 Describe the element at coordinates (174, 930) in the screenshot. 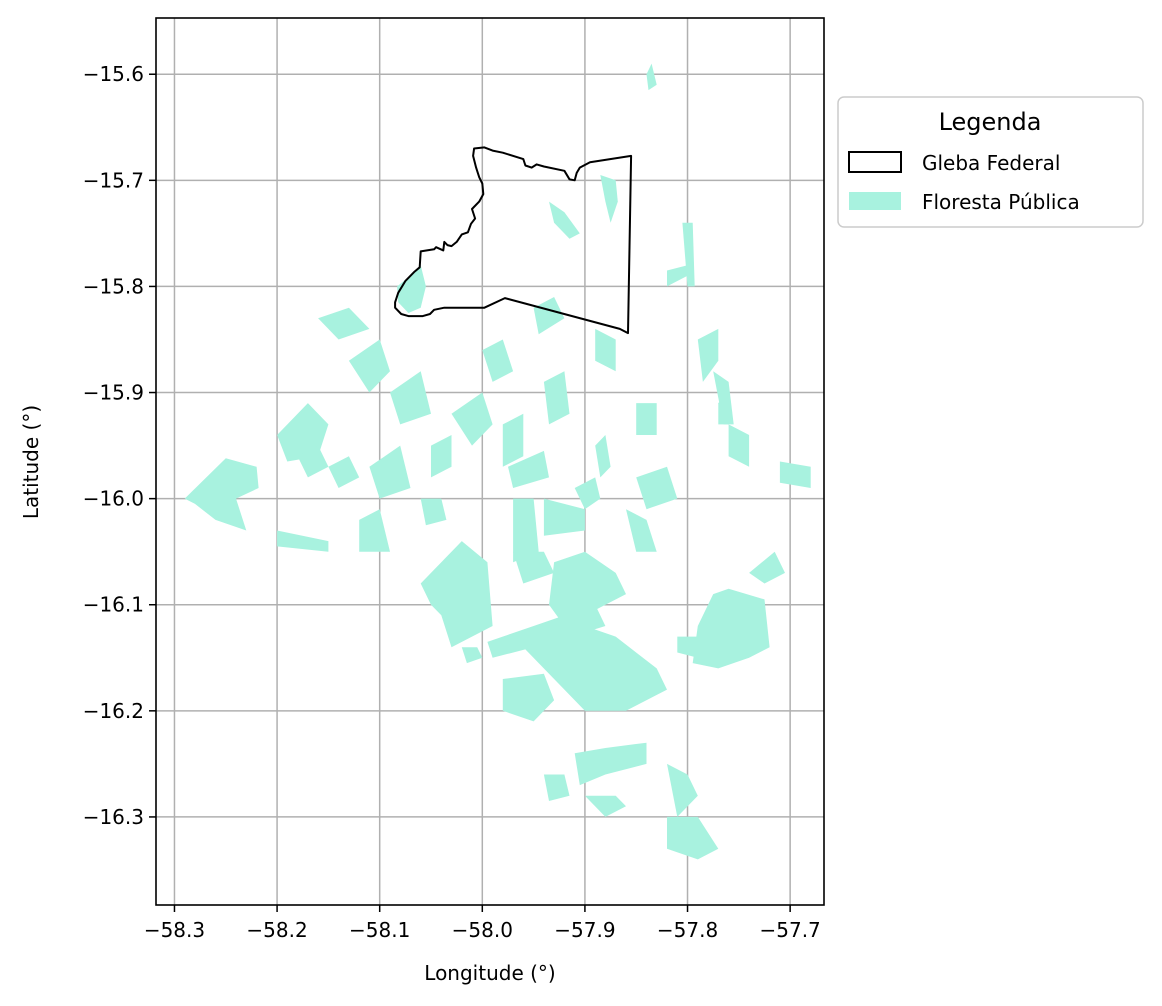

I see `x-tick-label: −58.3` at that location.